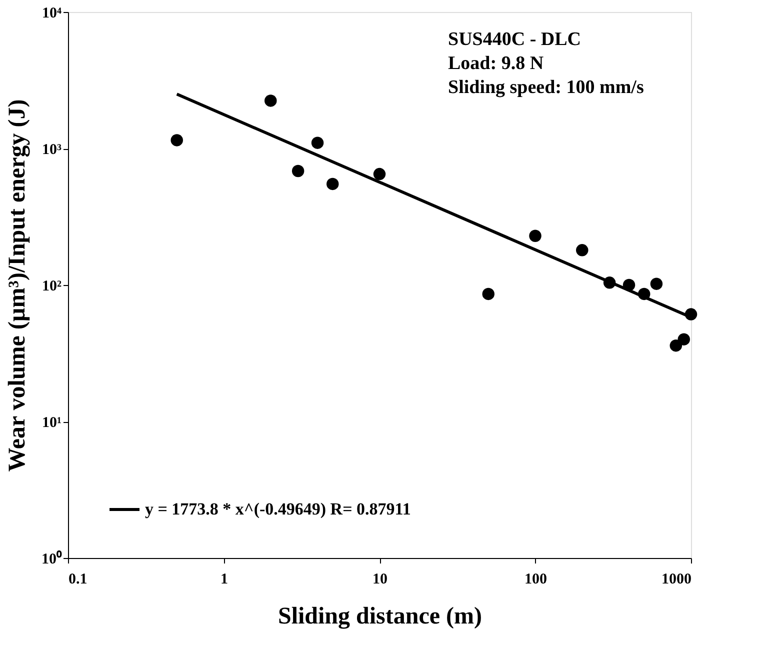 The height and width of the screenshot is (666, 769). I want to click on x-tick-label: 10, so click(380, 580).